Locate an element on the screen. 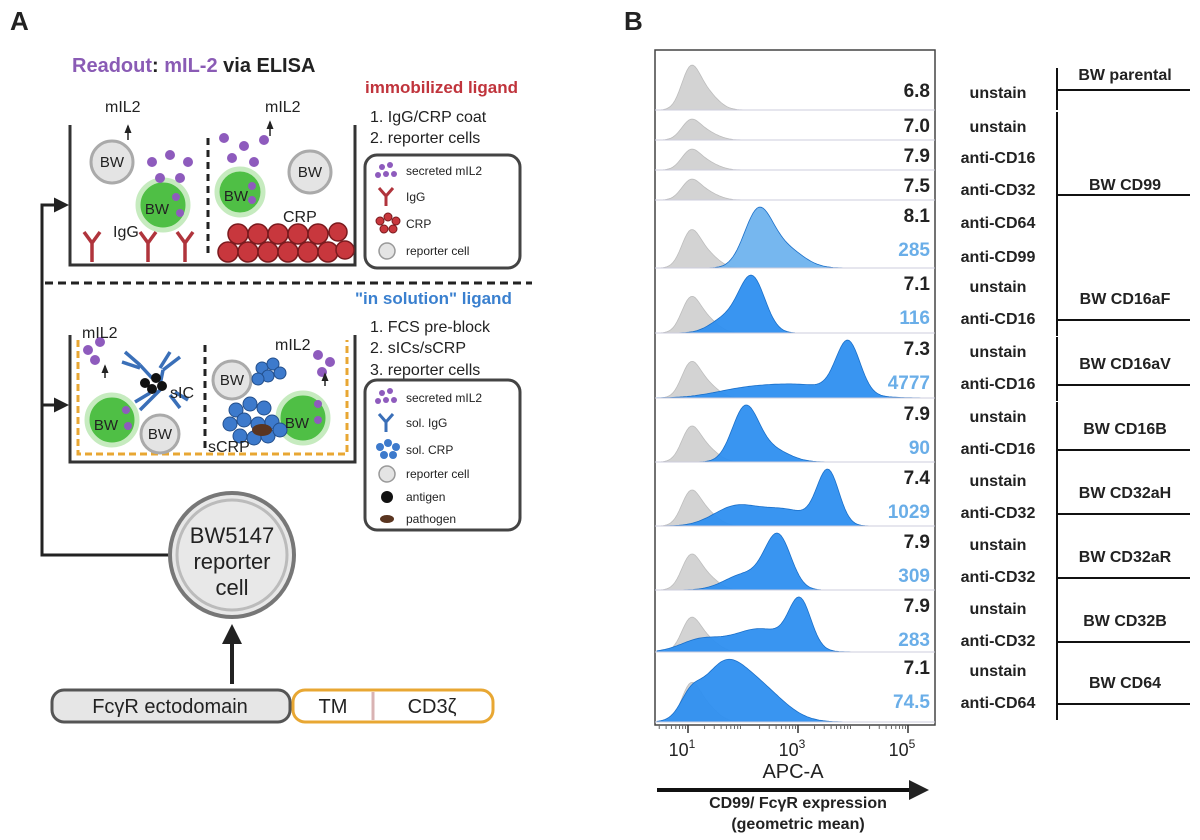  well-immobilized is located at coordinates (212, 193).